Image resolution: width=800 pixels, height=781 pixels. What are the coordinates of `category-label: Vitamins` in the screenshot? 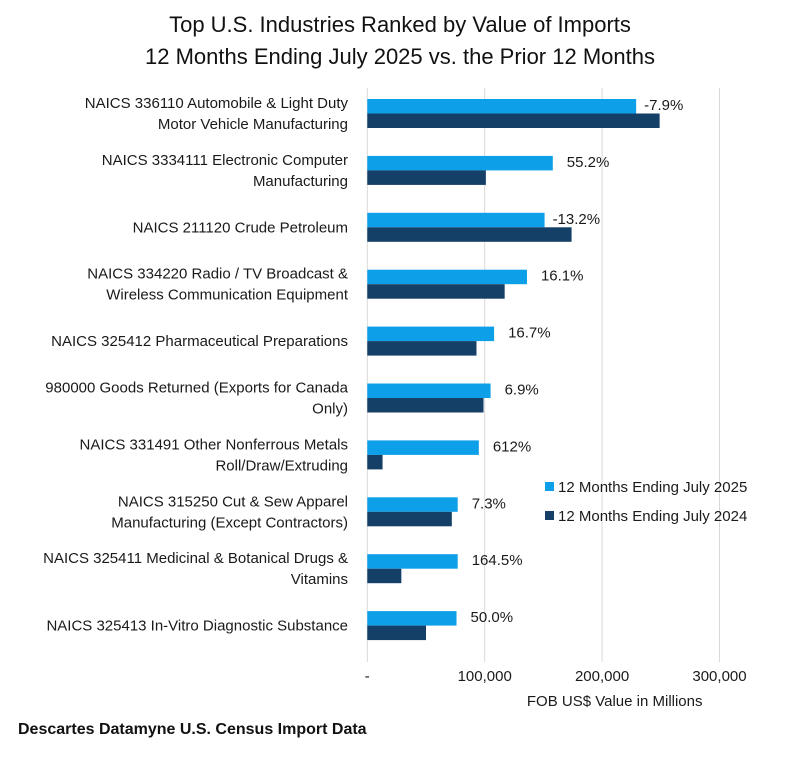 It's located at (319, 579).